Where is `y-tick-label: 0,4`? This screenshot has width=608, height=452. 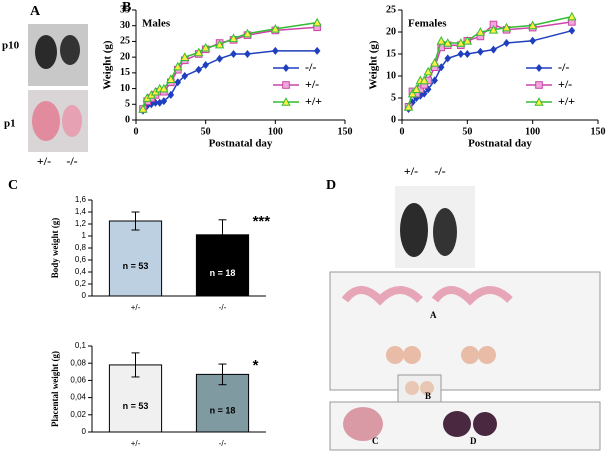
y-tick-label: 0,4 is located at coordinates (81, 271).